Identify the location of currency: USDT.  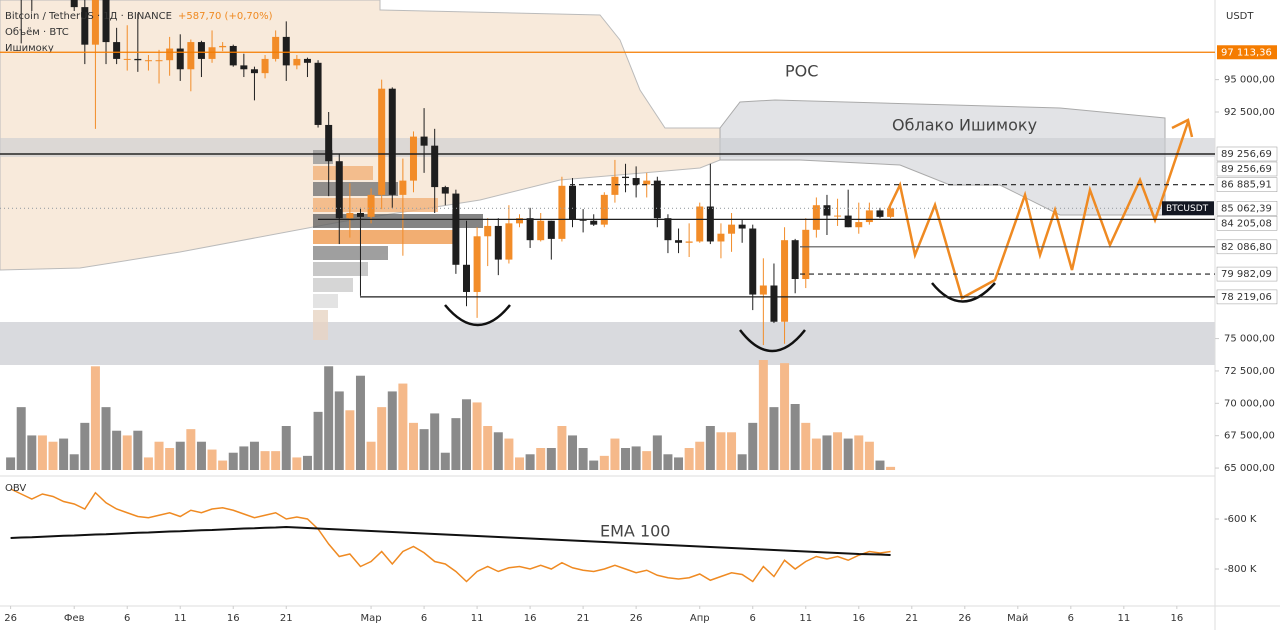
(1240, 16).